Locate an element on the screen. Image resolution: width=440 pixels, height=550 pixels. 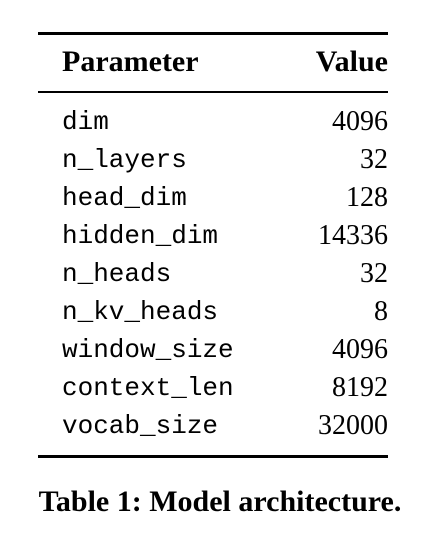
table-row: dim 4096 is located at coordinates (213, 117).